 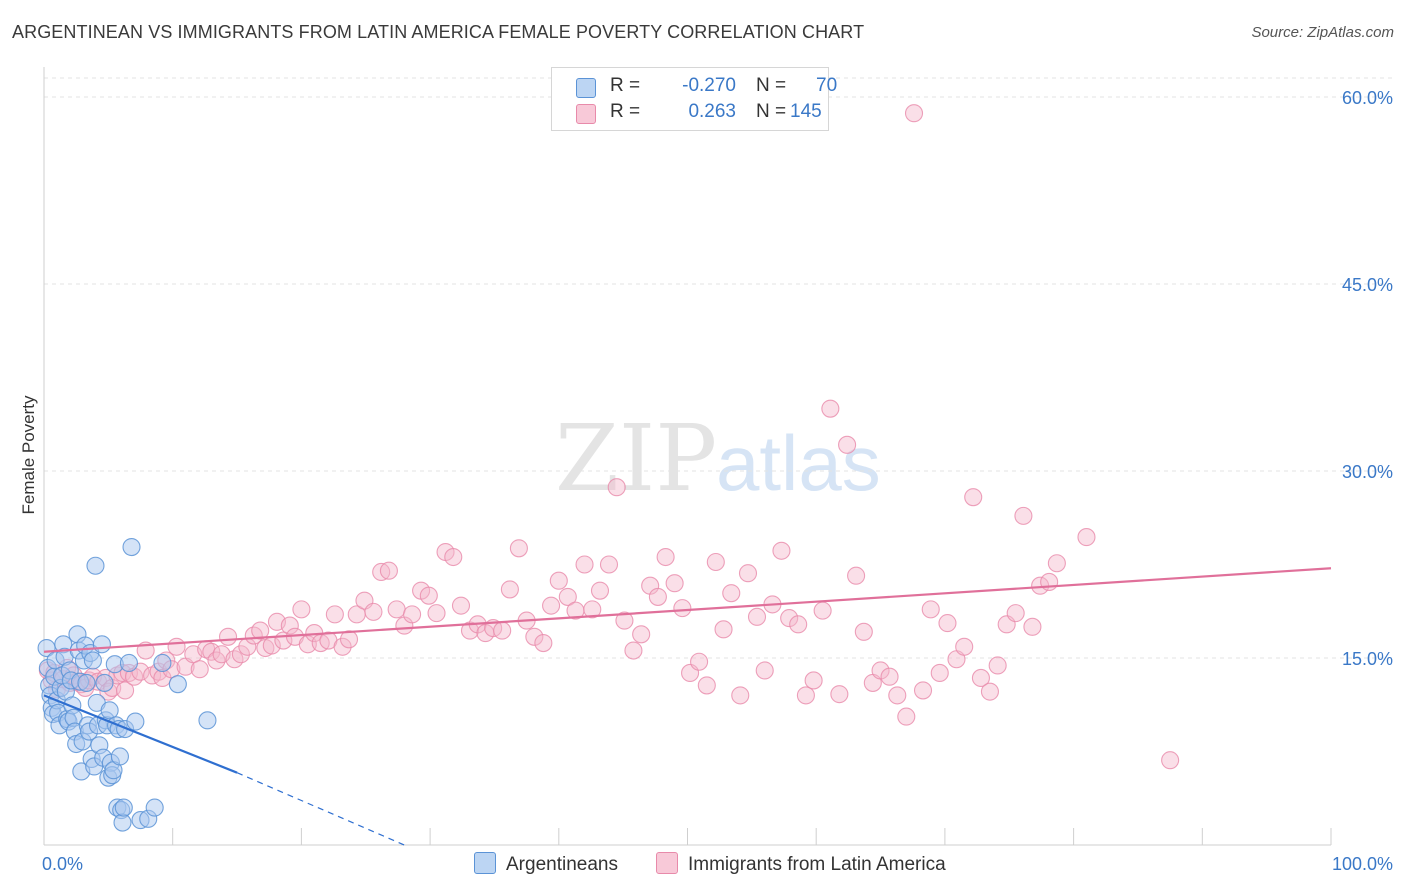 I want to click on series-argentineans-points, so click(x=127, y=684).